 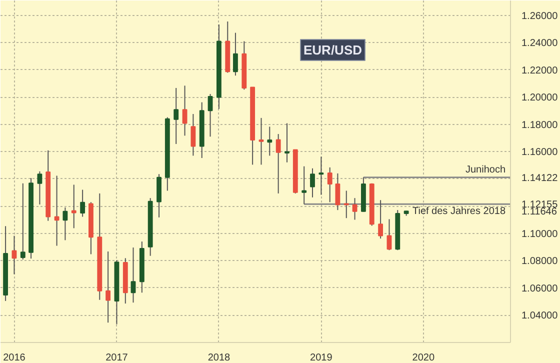 I want to click on y-tick-label: 1.26000, so click(x=540, y=16).